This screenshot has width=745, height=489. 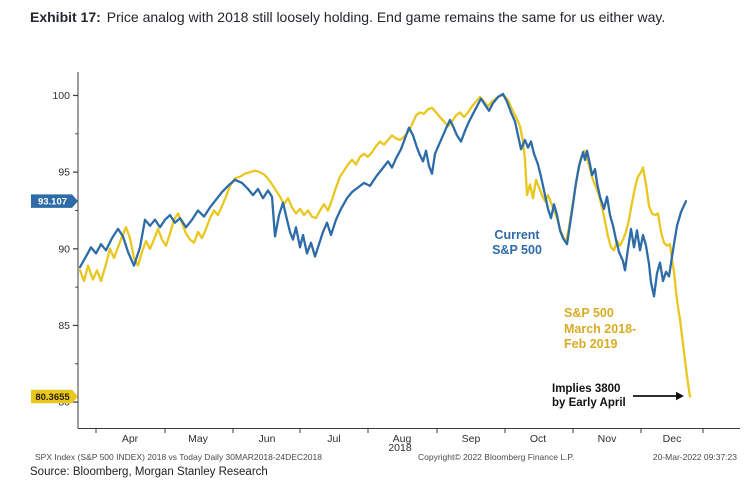 What do you see at coordinates (538, 439) in the screenshot?
I see `x-month-label: Oct` at bounding box center [538, 439].